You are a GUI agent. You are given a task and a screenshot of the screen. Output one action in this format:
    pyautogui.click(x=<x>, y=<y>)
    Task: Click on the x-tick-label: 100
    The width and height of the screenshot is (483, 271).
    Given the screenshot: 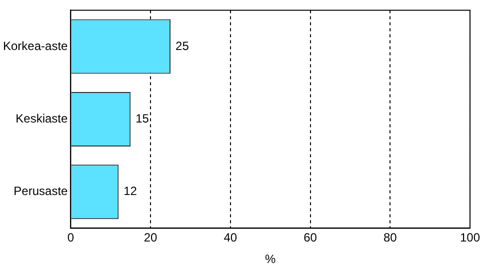 What is the action you would take?
    pyautogui.click(x=470, y=237)
    